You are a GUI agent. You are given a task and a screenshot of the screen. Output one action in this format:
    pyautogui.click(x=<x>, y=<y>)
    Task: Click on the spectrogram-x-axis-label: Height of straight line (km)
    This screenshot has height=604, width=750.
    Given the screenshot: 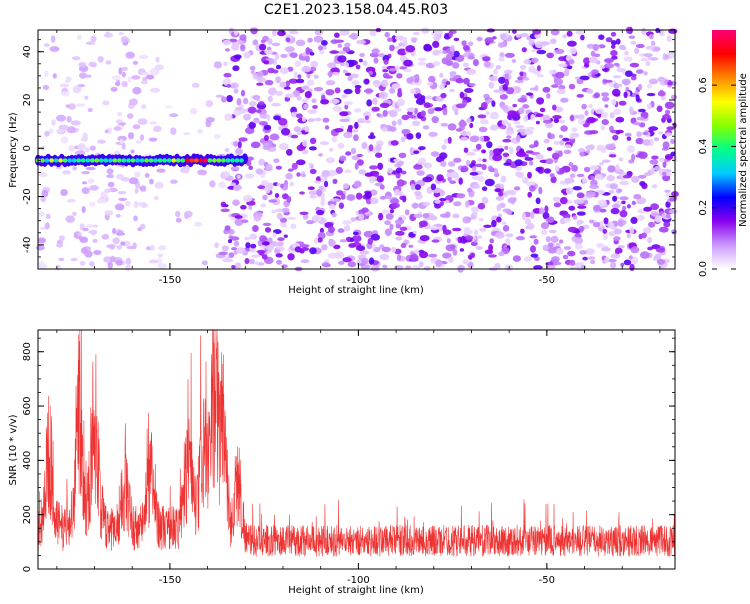 What is the action you would take?
    pyautogui.click(x=356, y=290)
    